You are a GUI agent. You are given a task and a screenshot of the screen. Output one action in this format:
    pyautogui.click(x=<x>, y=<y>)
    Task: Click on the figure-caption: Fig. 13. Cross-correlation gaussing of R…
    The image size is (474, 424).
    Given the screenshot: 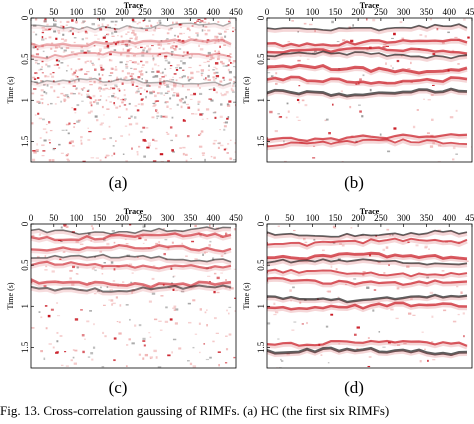 What is the action you would take?
    pyautogui.click(x=195, y=410)
    